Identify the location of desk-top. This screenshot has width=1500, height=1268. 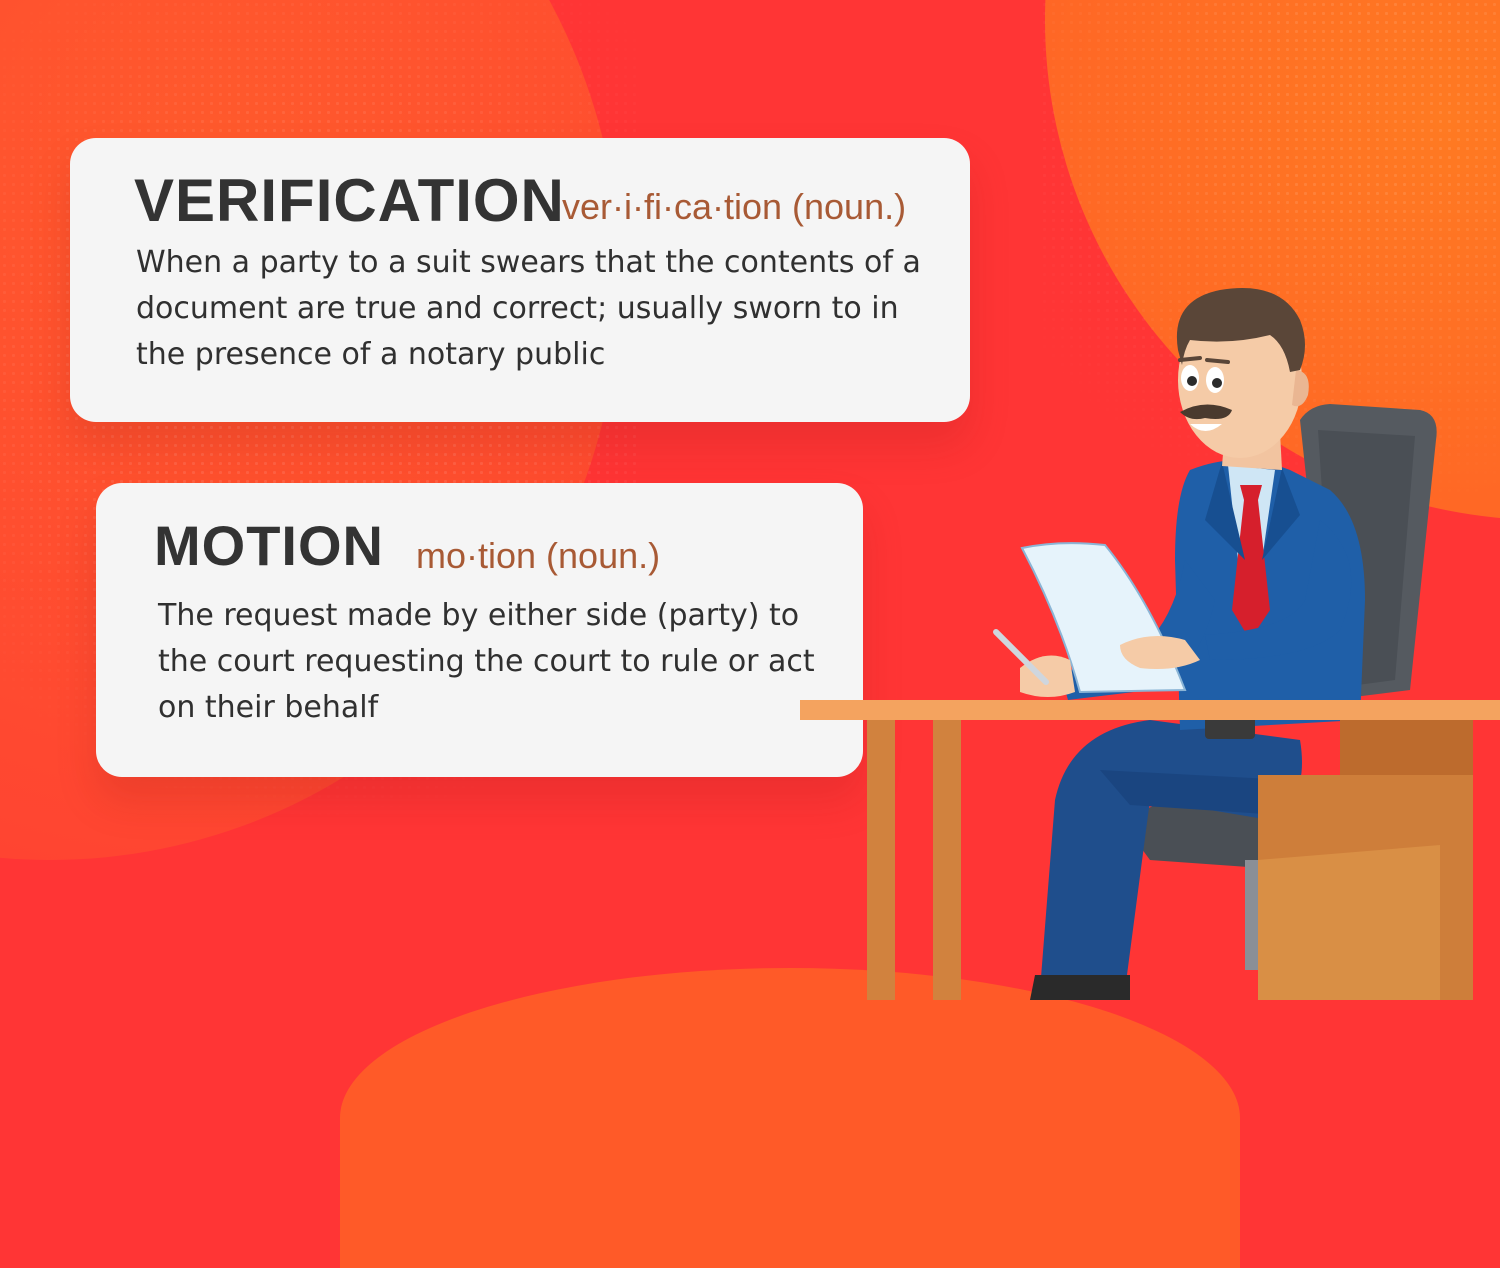
(1150, 710).